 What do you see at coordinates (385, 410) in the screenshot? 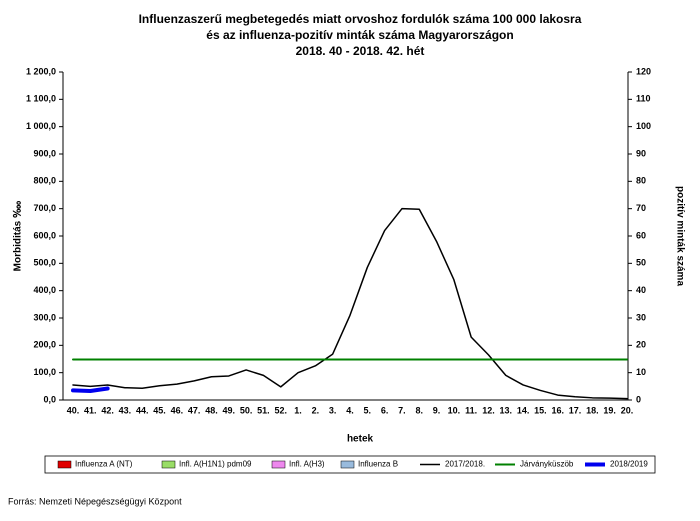
I see `x-tick-label: 6.` at bounding box center [385, 410].